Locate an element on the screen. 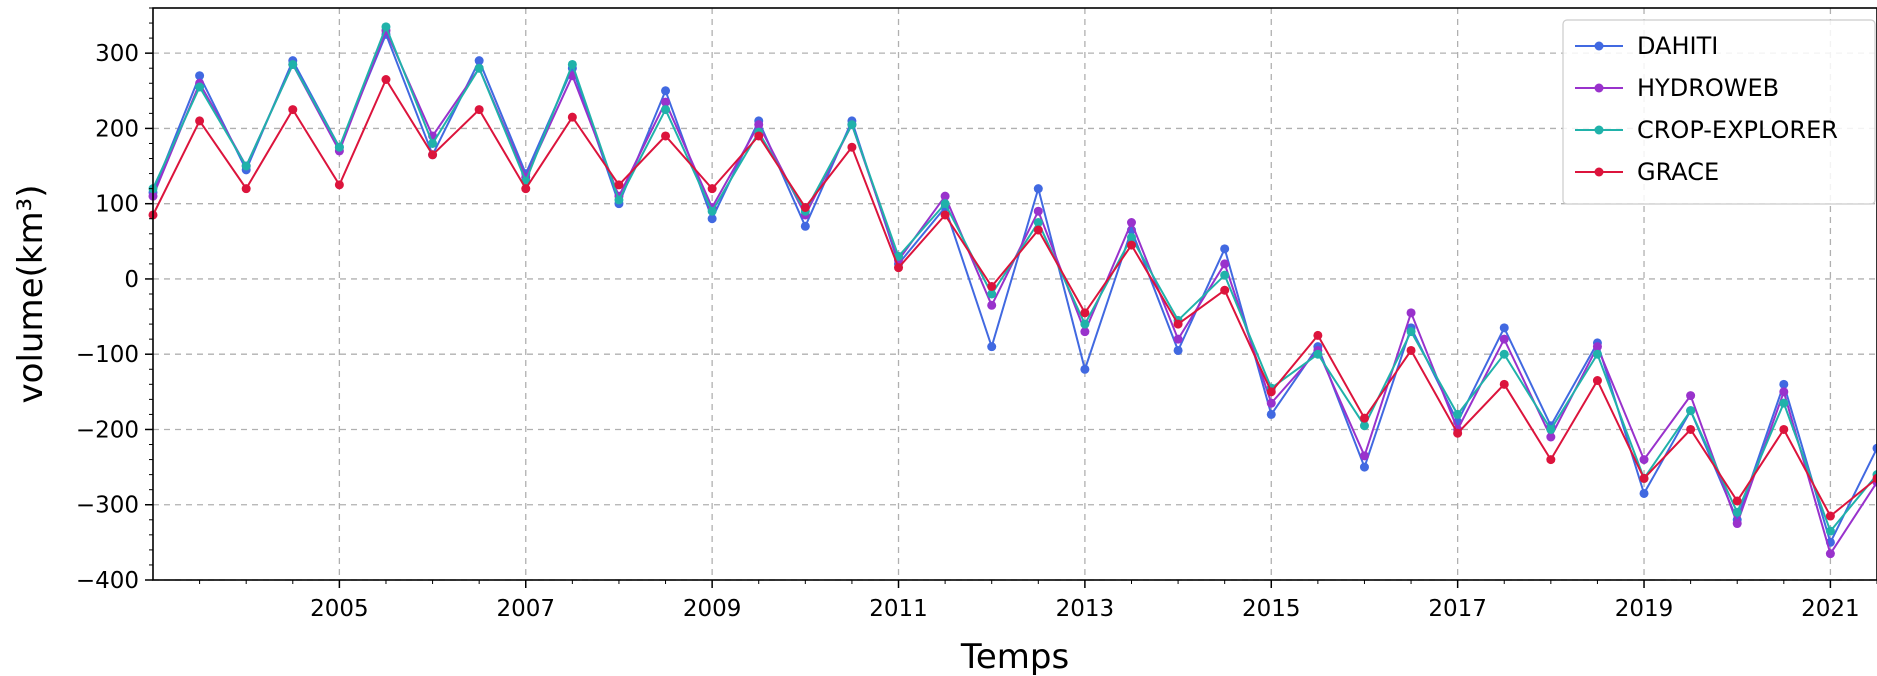  y-tick-label: 0 is located at coordinates (131, 280).